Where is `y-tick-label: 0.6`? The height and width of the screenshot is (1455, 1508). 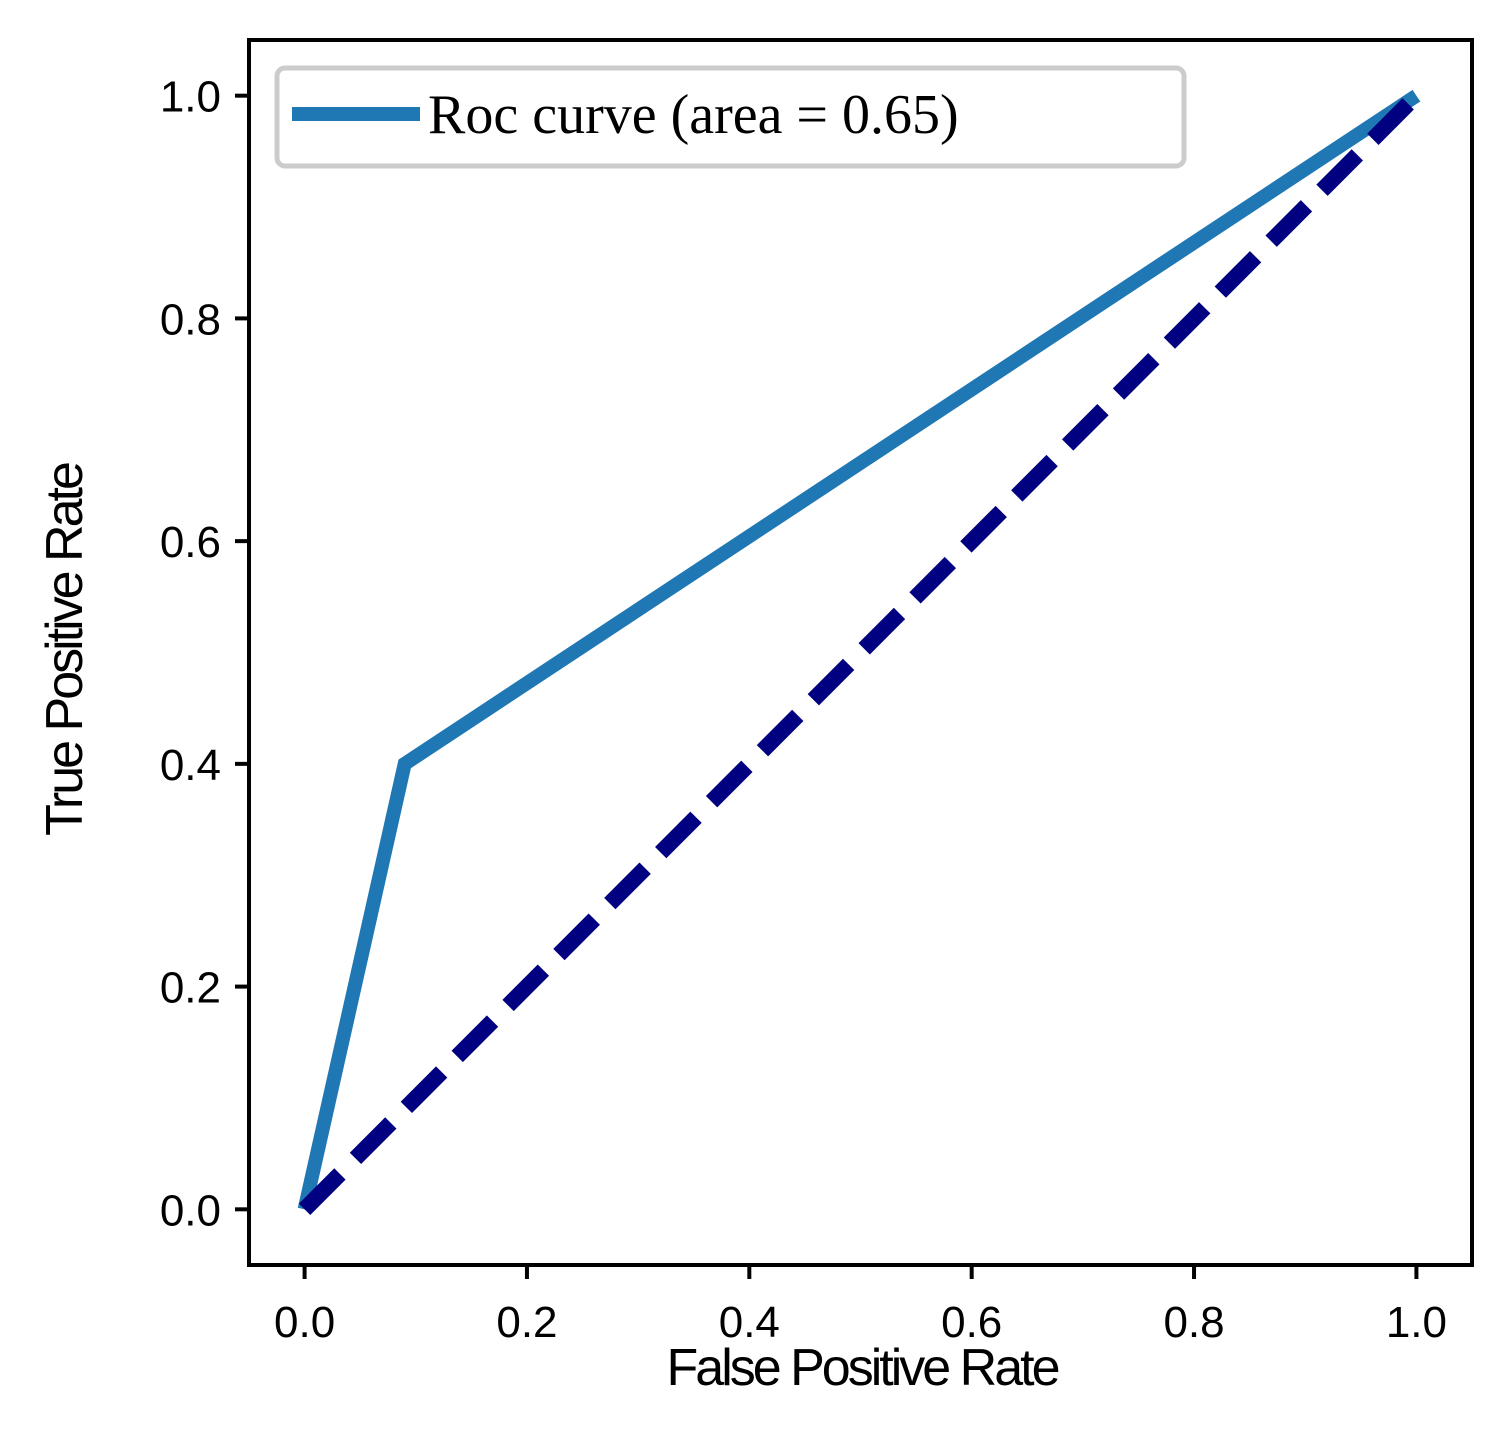
y-tick-label: 0.6 is located at coordinates (190, 542).